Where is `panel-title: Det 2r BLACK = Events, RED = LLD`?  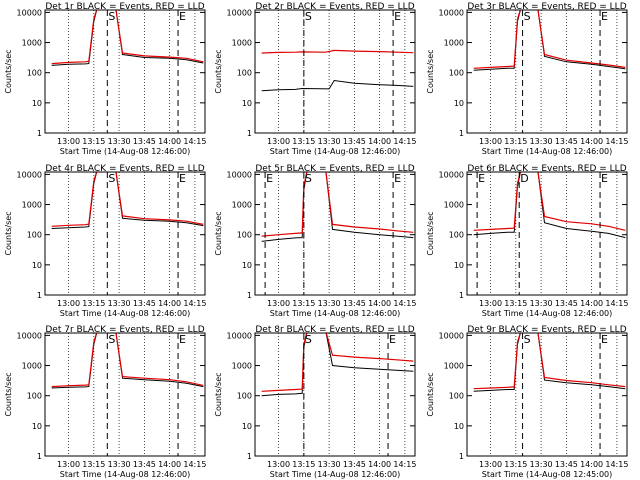 panel-title: Det 2r BLACK = Events, RED = LLD is located at coordinates (334, 7).